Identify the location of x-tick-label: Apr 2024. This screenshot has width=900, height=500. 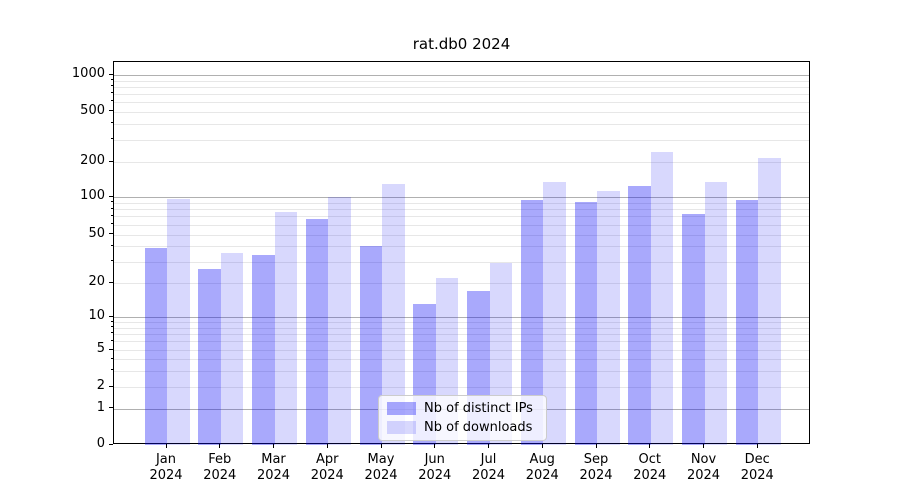
(327, 468).